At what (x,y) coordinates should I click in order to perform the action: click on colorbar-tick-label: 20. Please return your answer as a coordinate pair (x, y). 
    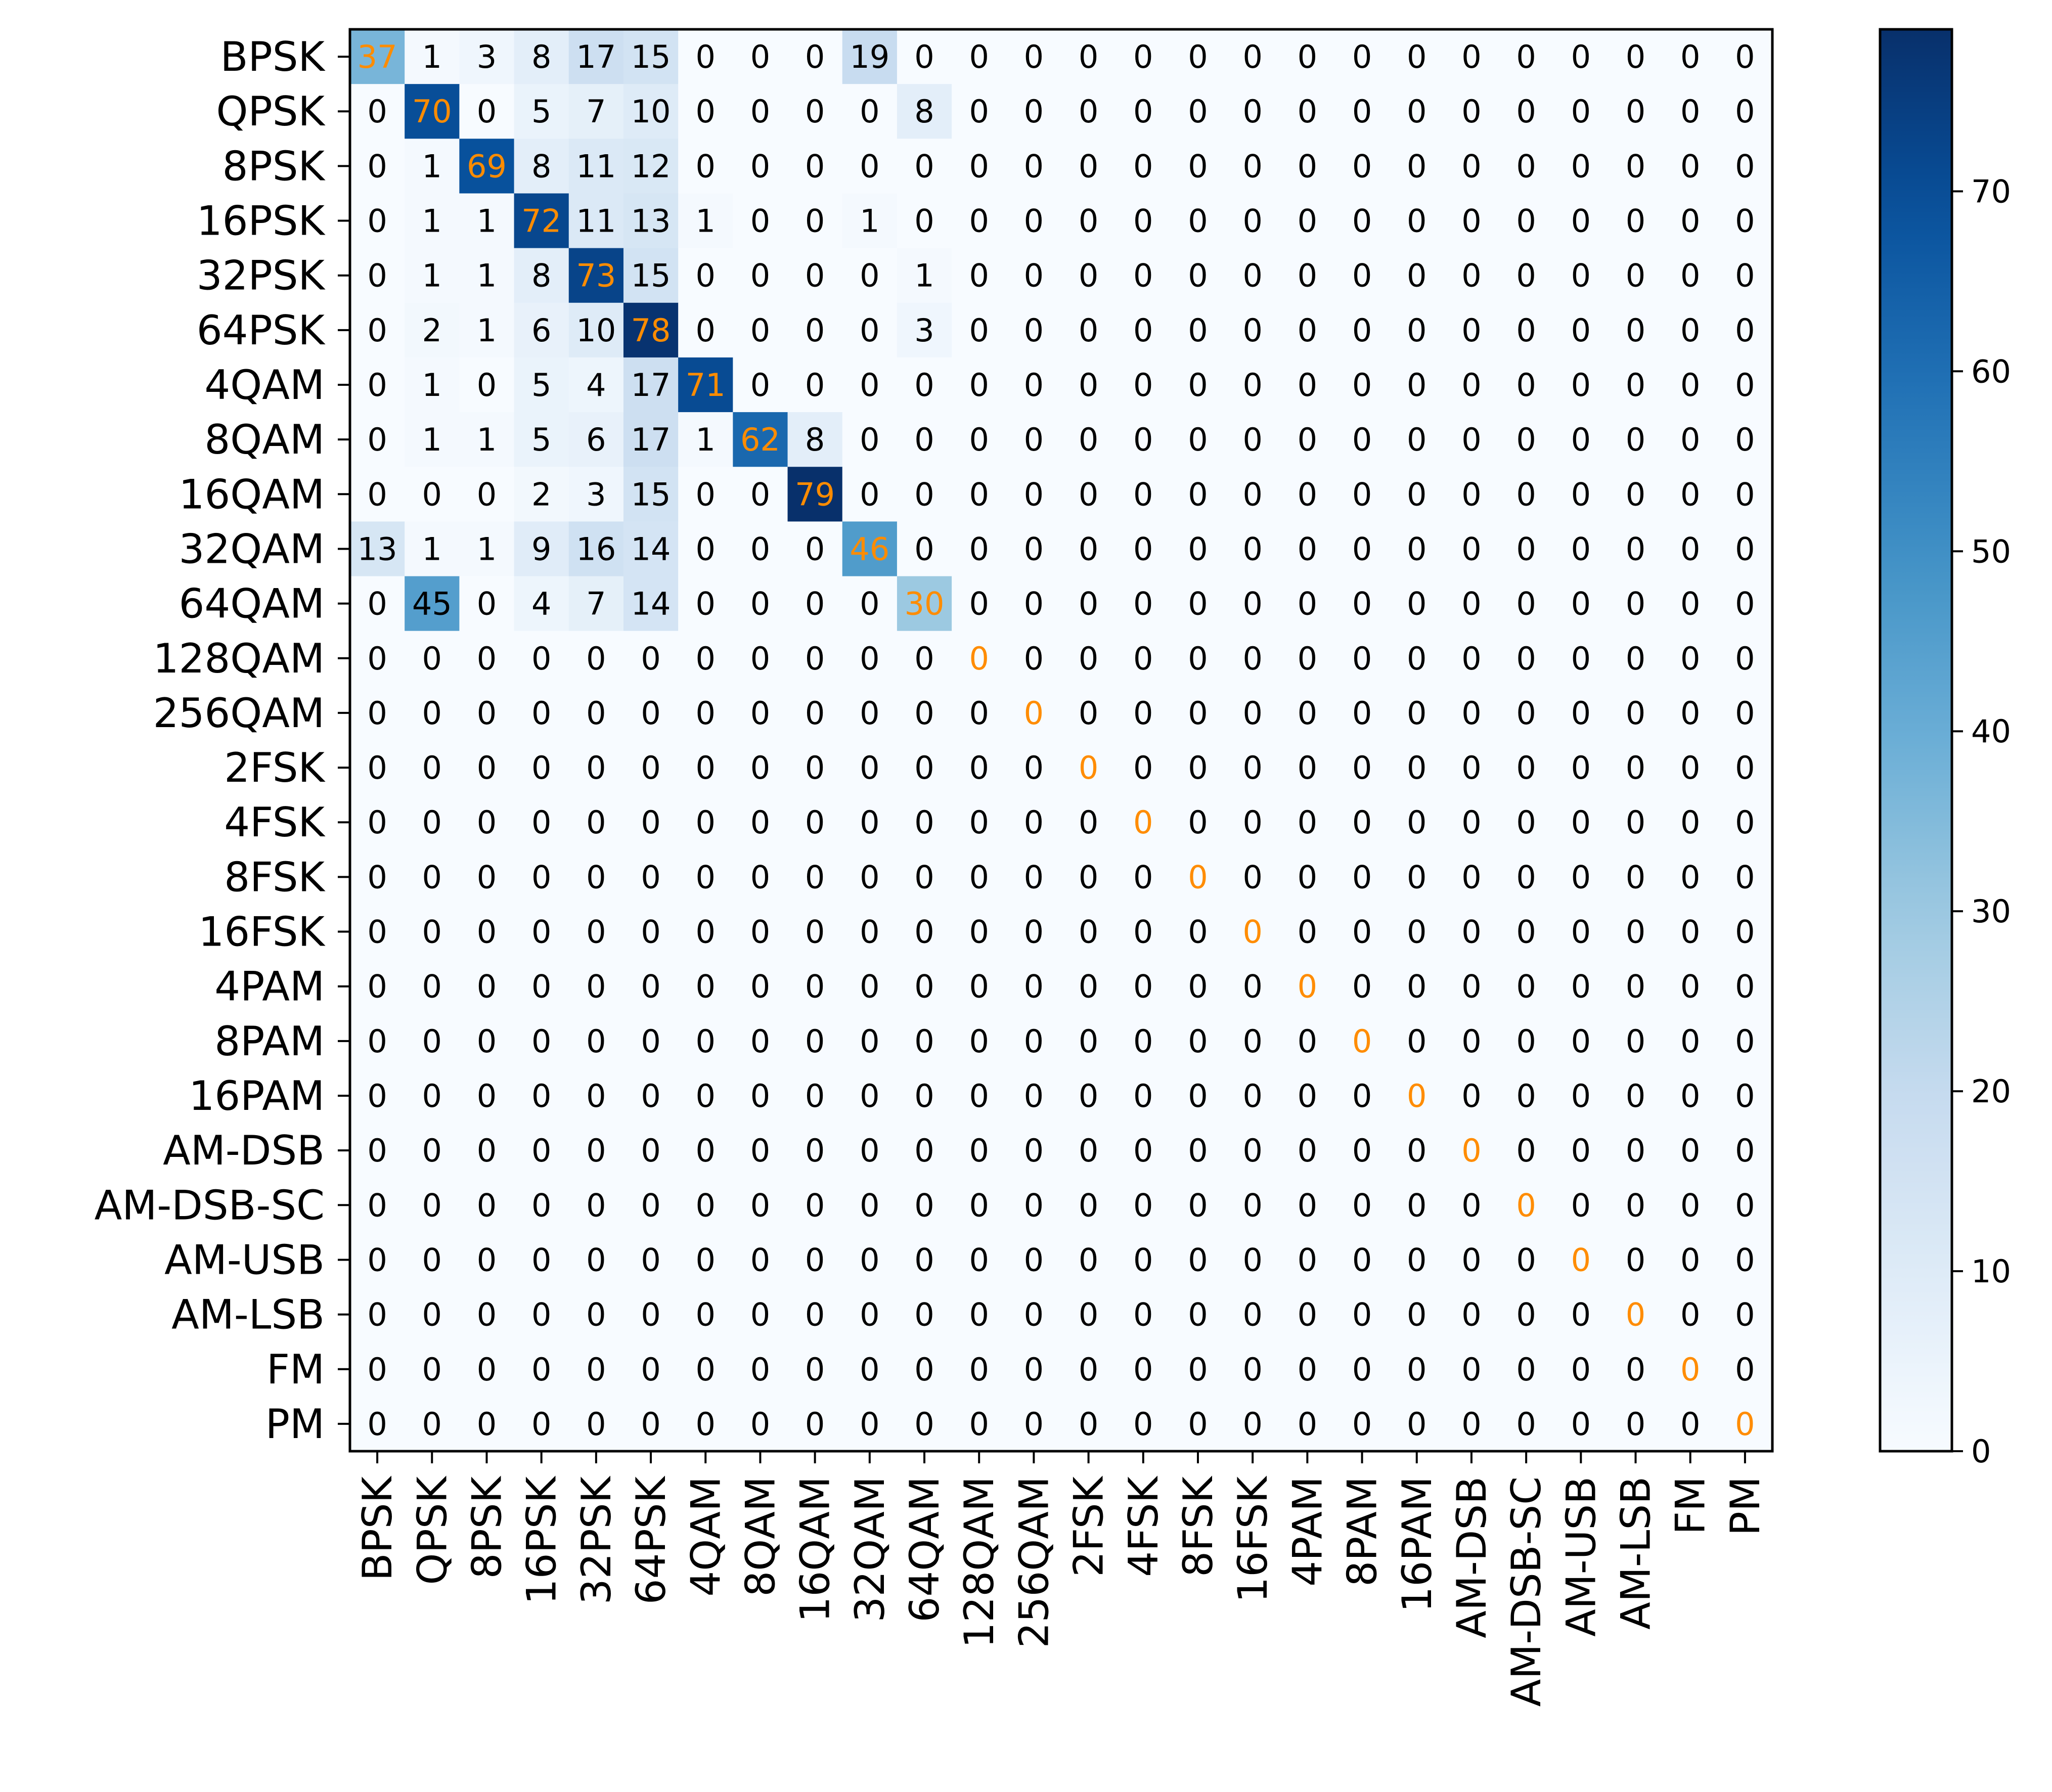
    Looking at the image, I should click on (1991, 1091).